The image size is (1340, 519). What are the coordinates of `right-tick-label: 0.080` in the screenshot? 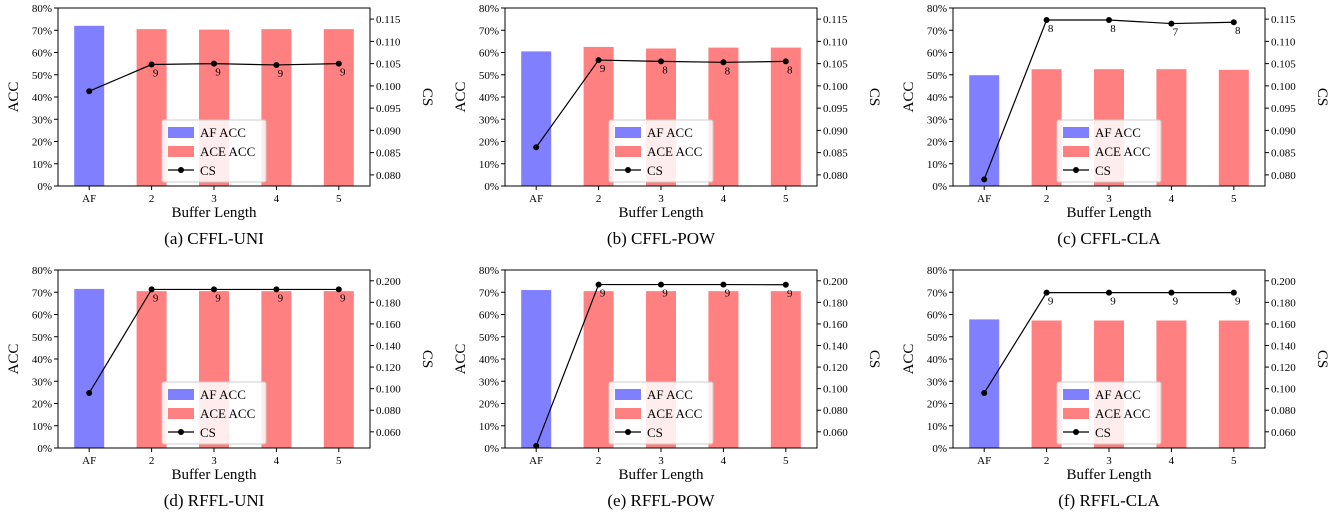 It's located at (835, 176).